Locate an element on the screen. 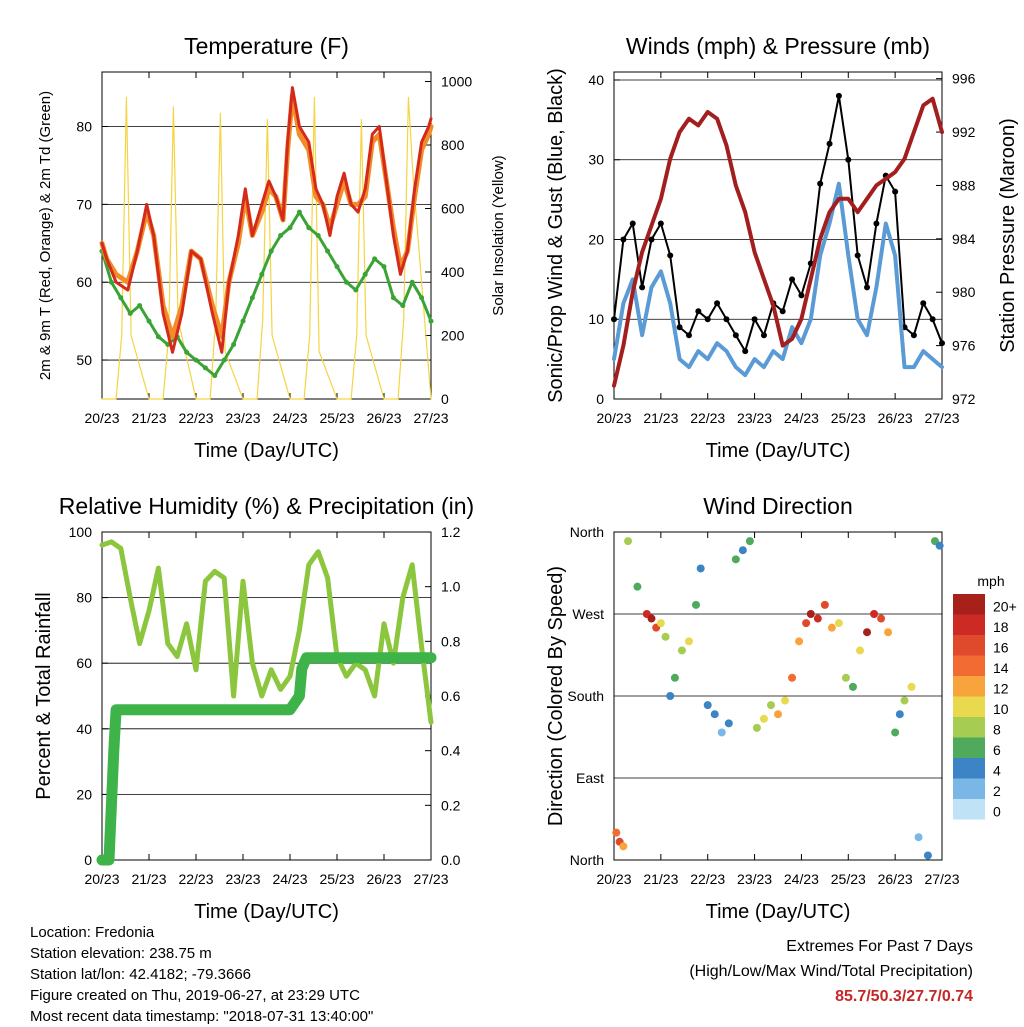 The width and height of the screenshot is (1024, 1027). extremes-values: 85.7/50.3/27.7/0.74 is located at coordinates (904, 996).